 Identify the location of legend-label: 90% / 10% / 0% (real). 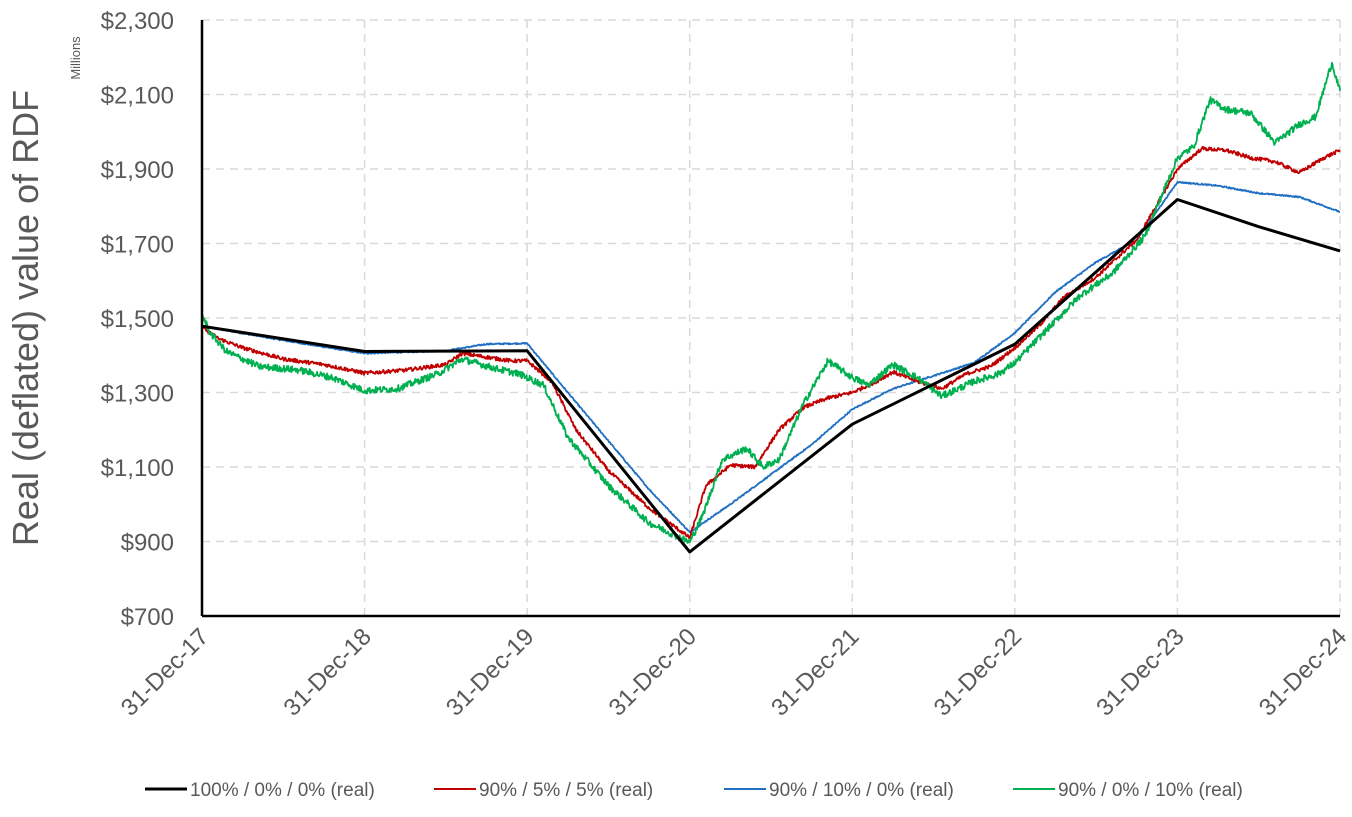
(861, 790).